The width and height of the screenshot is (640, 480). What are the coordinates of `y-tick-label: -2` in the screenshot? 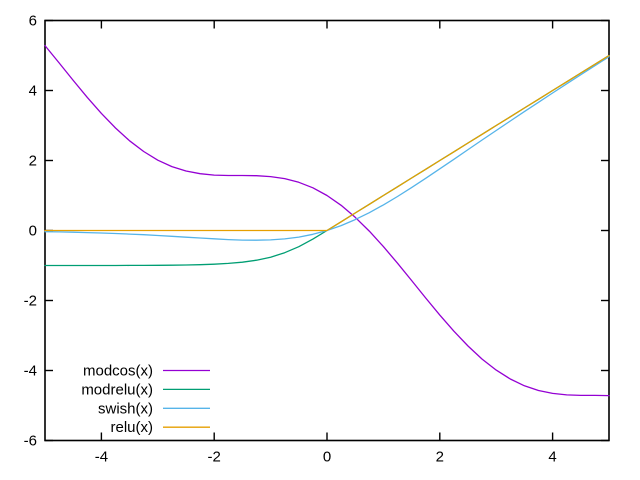 It's located at (30, 301).